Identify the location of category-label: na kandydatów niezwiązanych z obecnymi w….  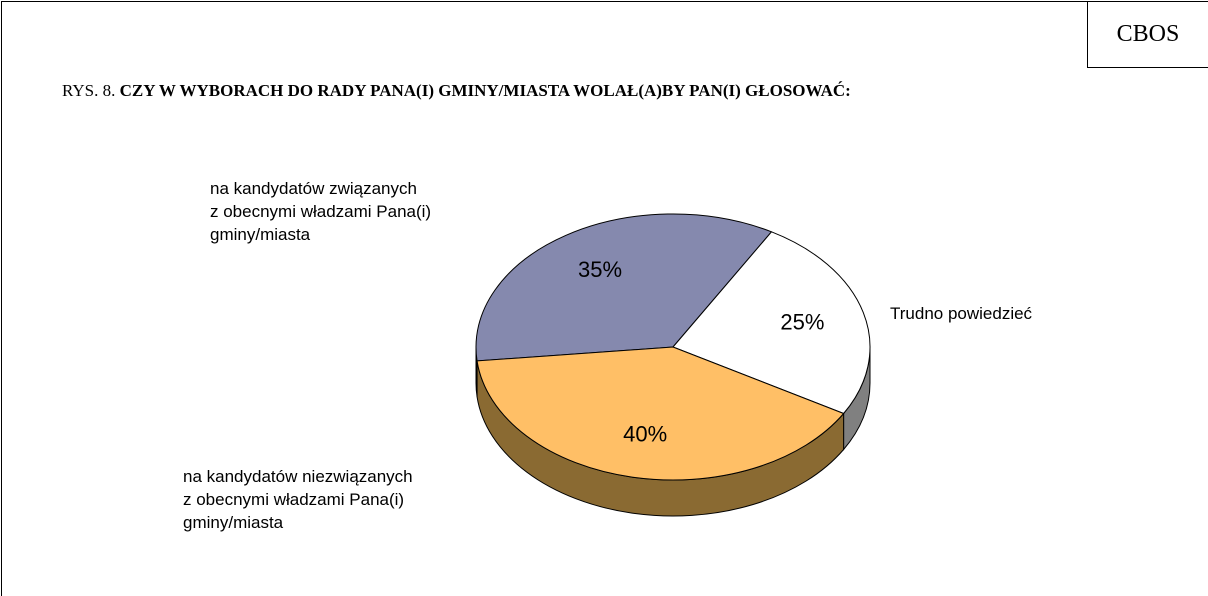
(298, 499).